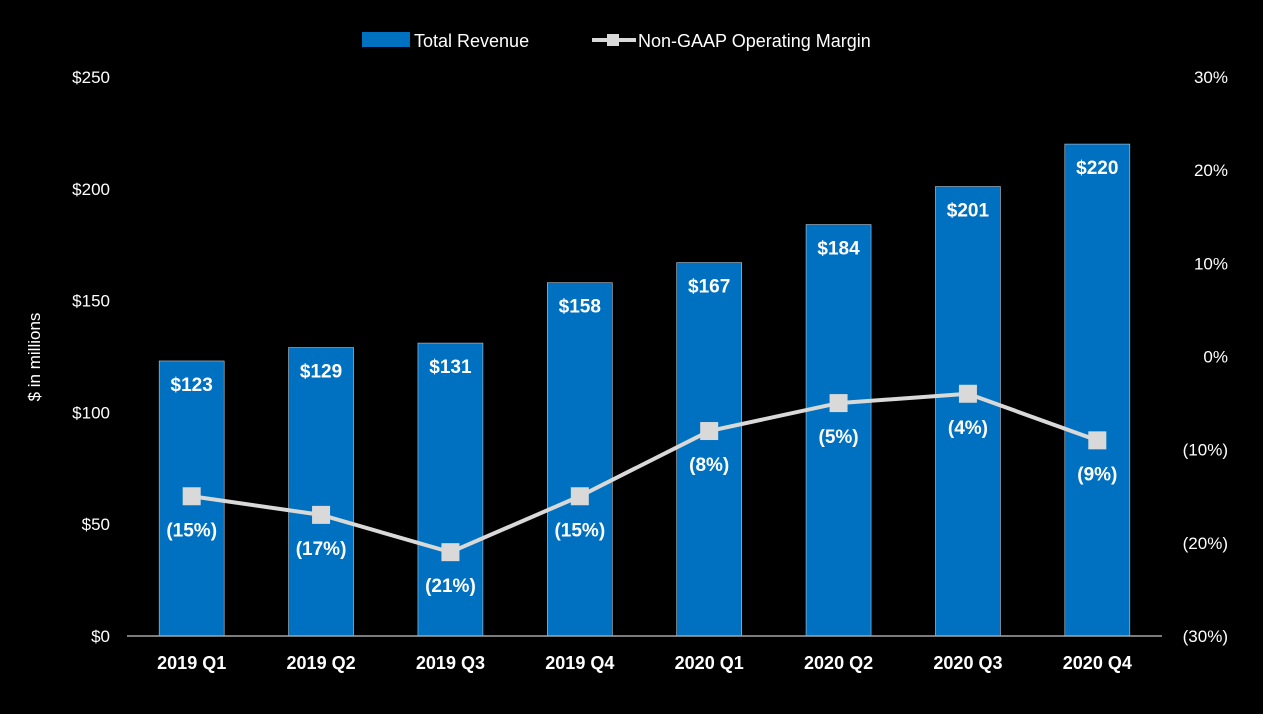 Image resolution: width=1280 pixels, height=724 pixels. Describe the element at coordinates (709, 287) in the screenshot. I see `revenue-data-label: $167` at that location.